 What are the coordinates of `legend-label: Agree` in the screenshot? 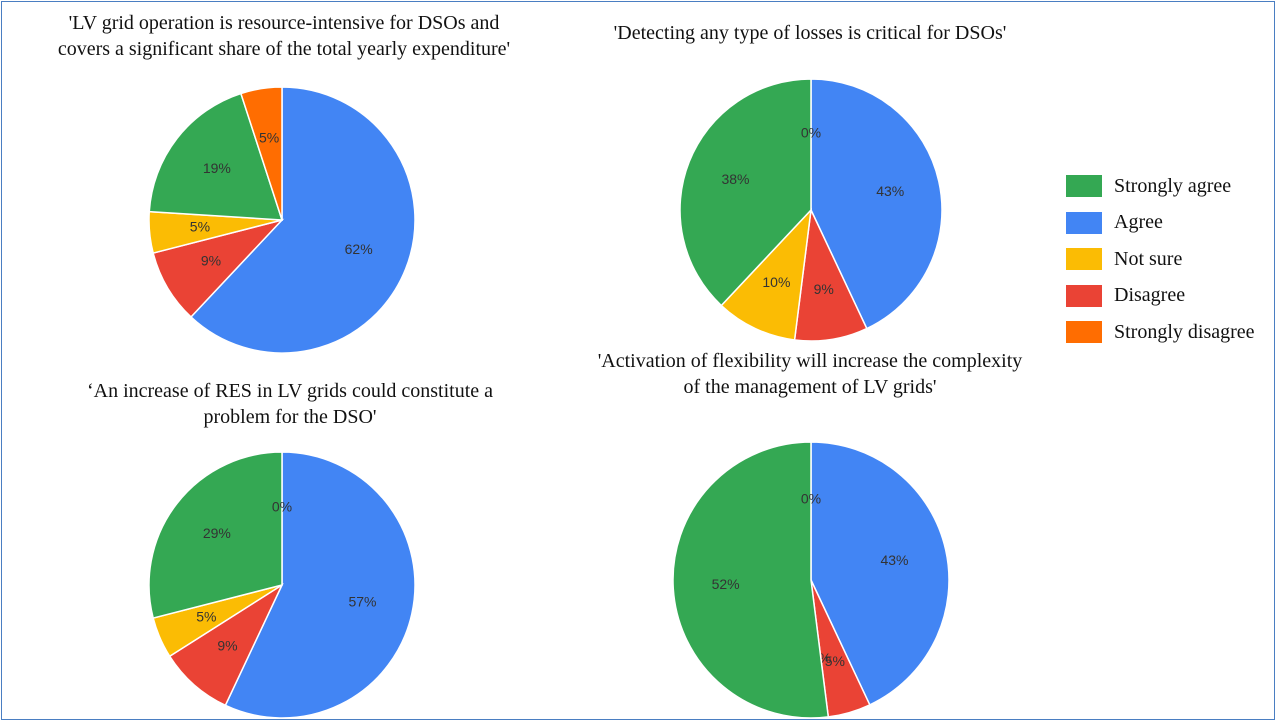 It's located at (1138, 222).